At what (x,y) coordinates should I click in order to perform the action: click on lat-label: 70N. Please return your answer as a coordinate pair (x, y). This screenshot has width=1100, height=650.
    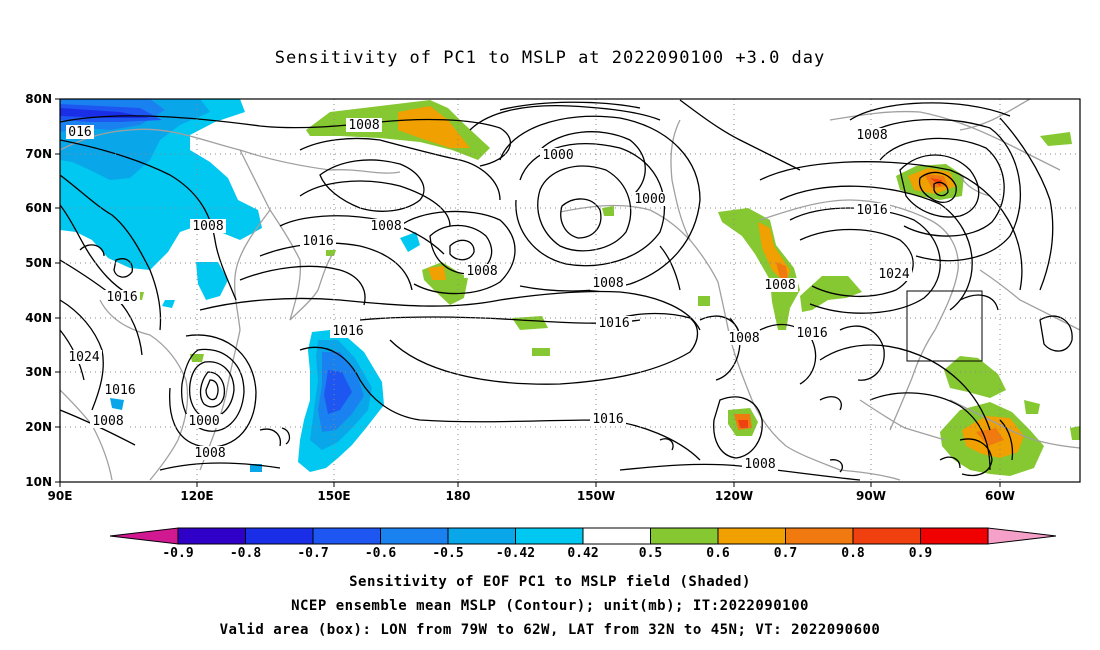
    Looking at the image, I should click on (38, 154).